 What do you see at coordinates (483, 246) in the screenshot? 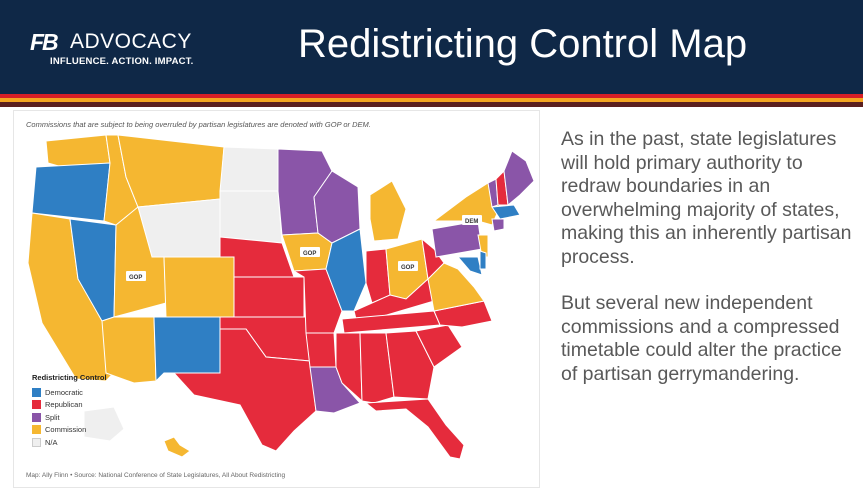
I see `state-new-jersey` at bounding box center [483, 246].